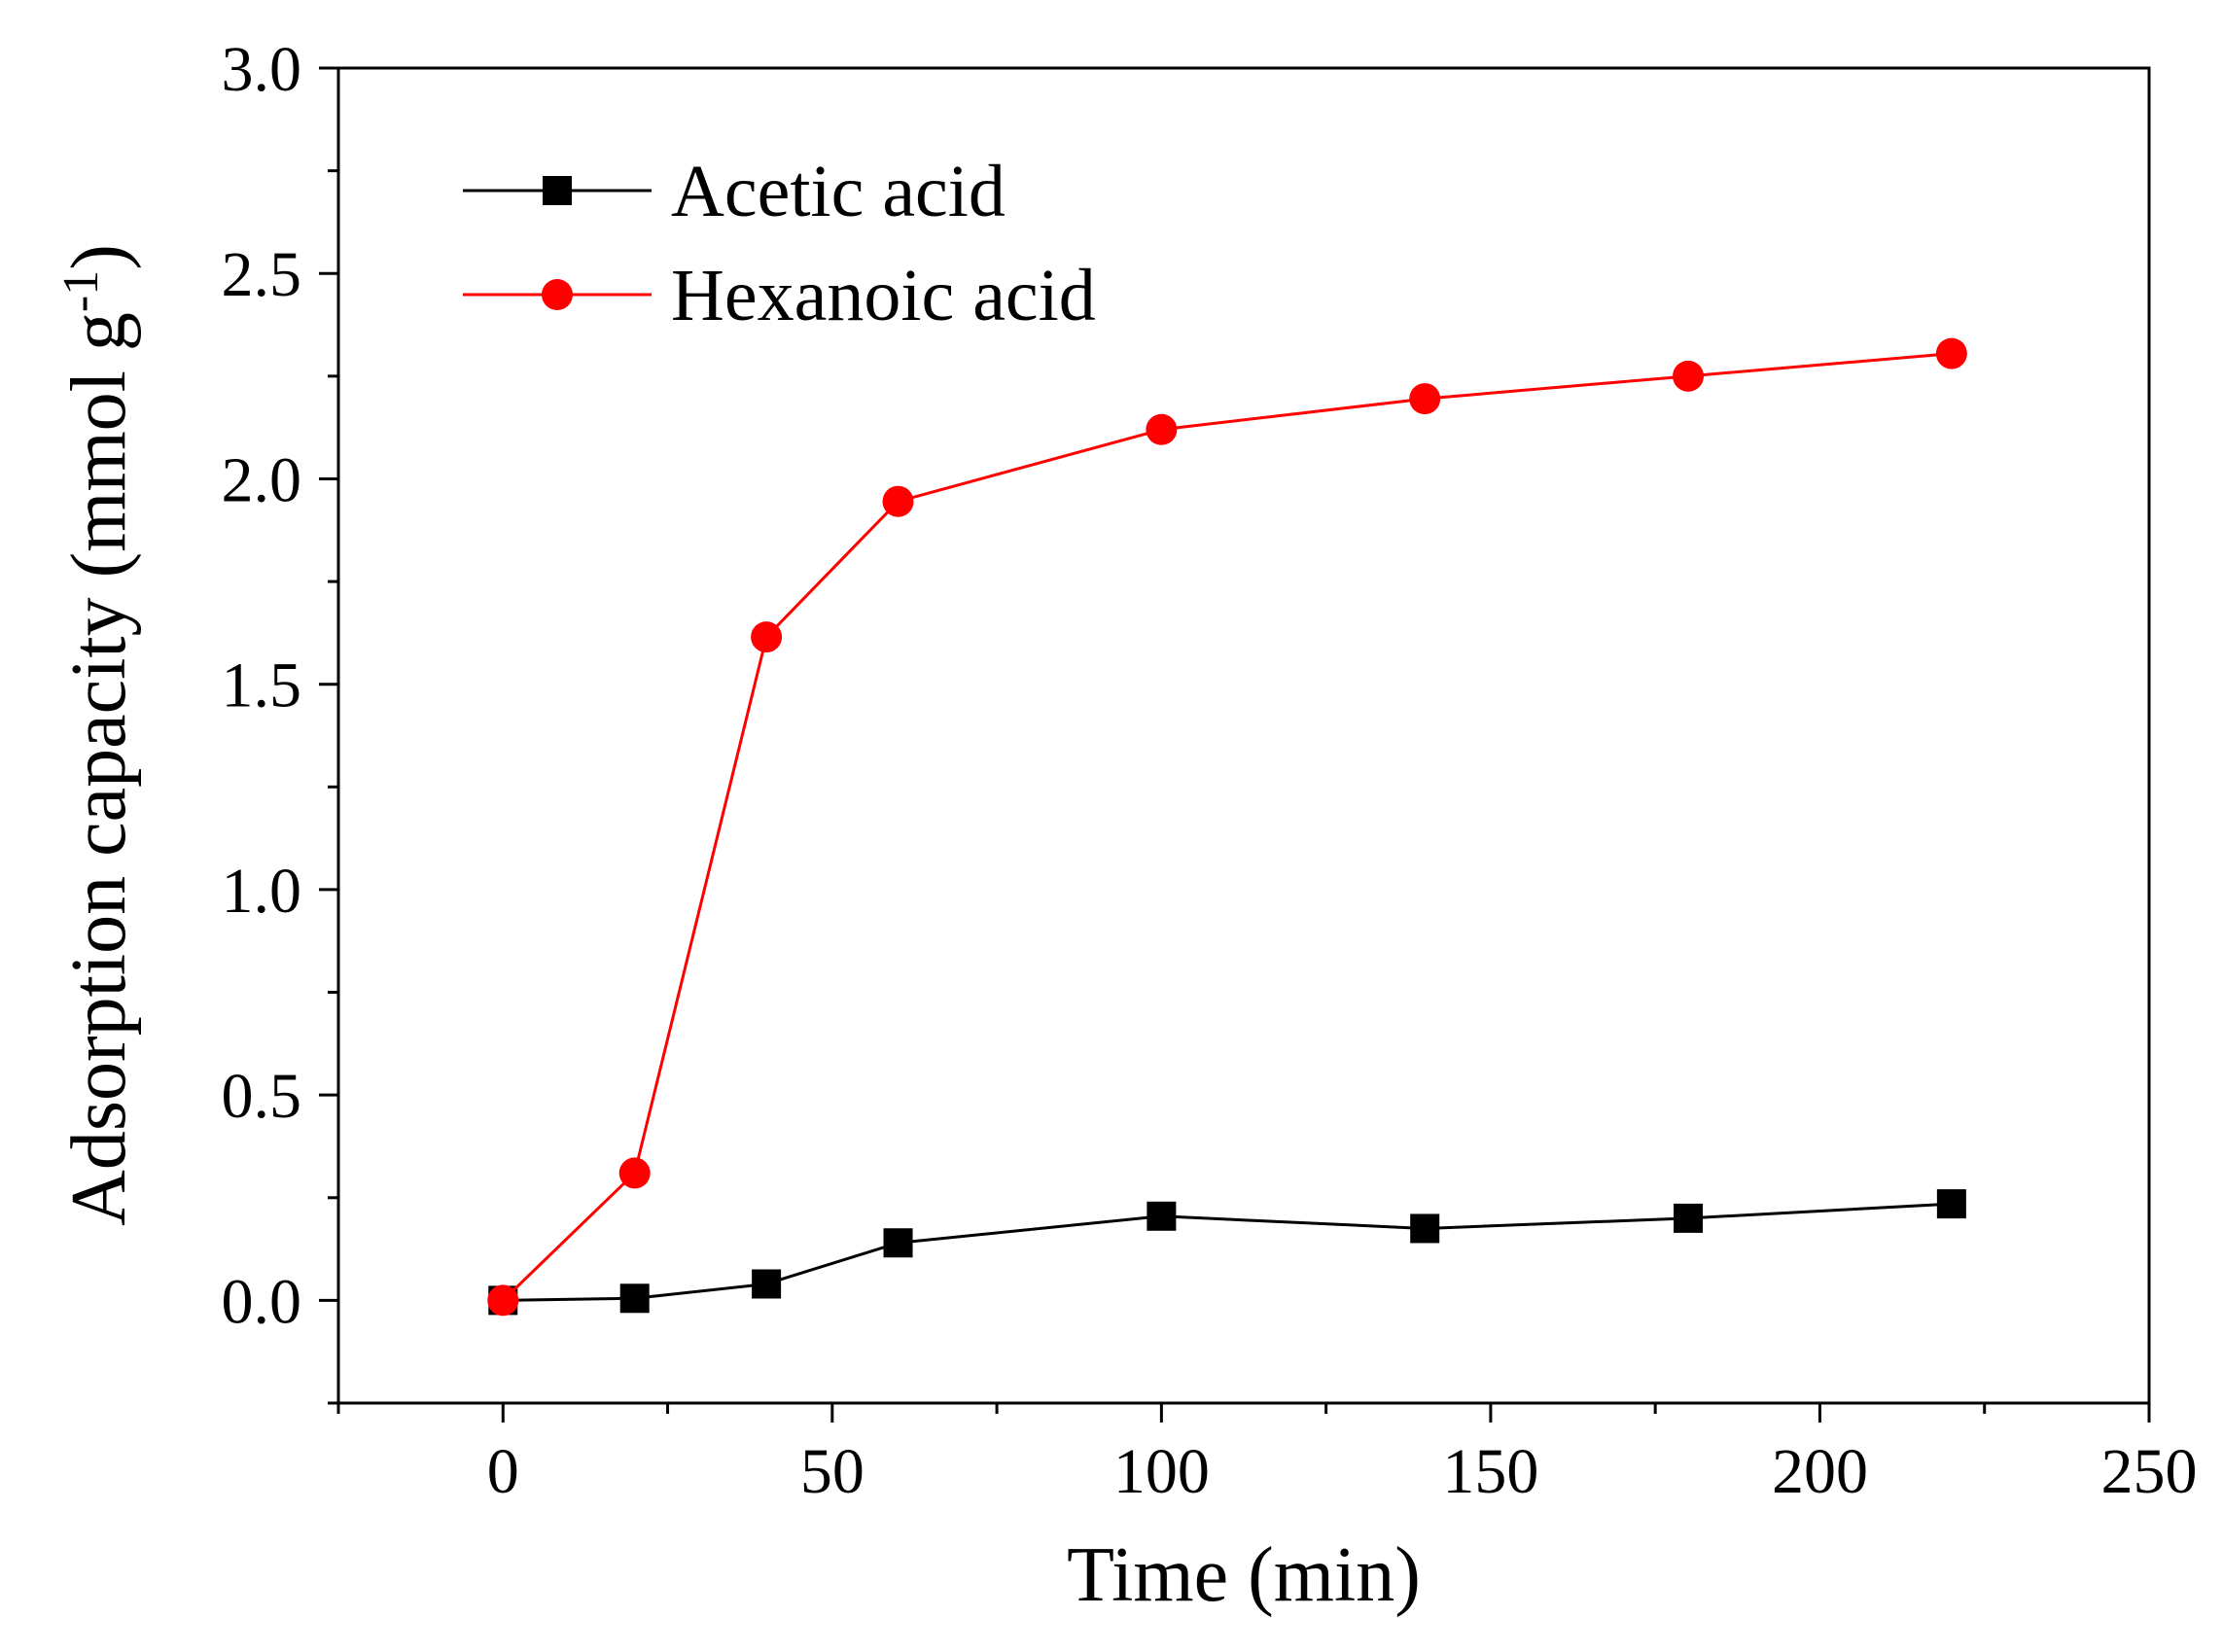 This screenshot has height=1652, width=2223. I want to click on x-tick-label: 50, so click(832, 1471).